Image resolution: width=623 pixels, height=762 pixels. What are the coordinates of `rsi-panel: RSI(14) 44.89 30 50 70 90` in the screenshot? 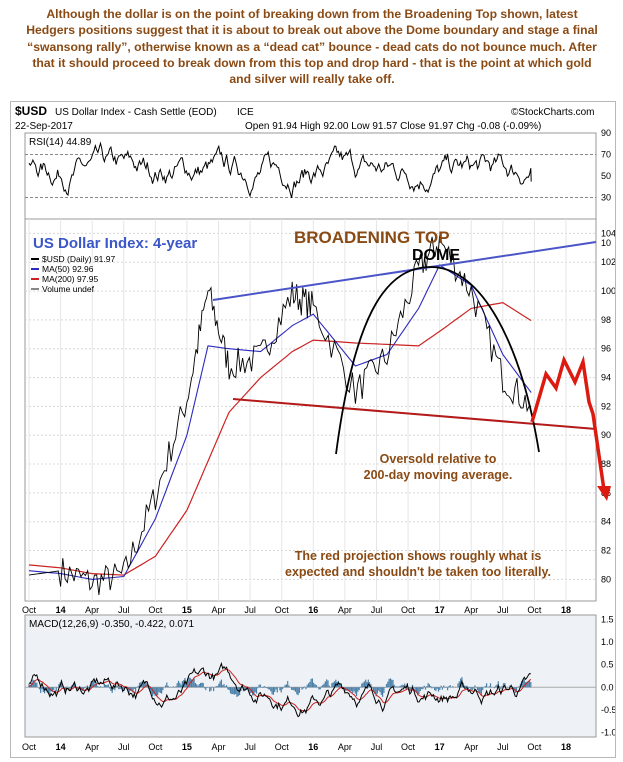 It's located at (317, 174).